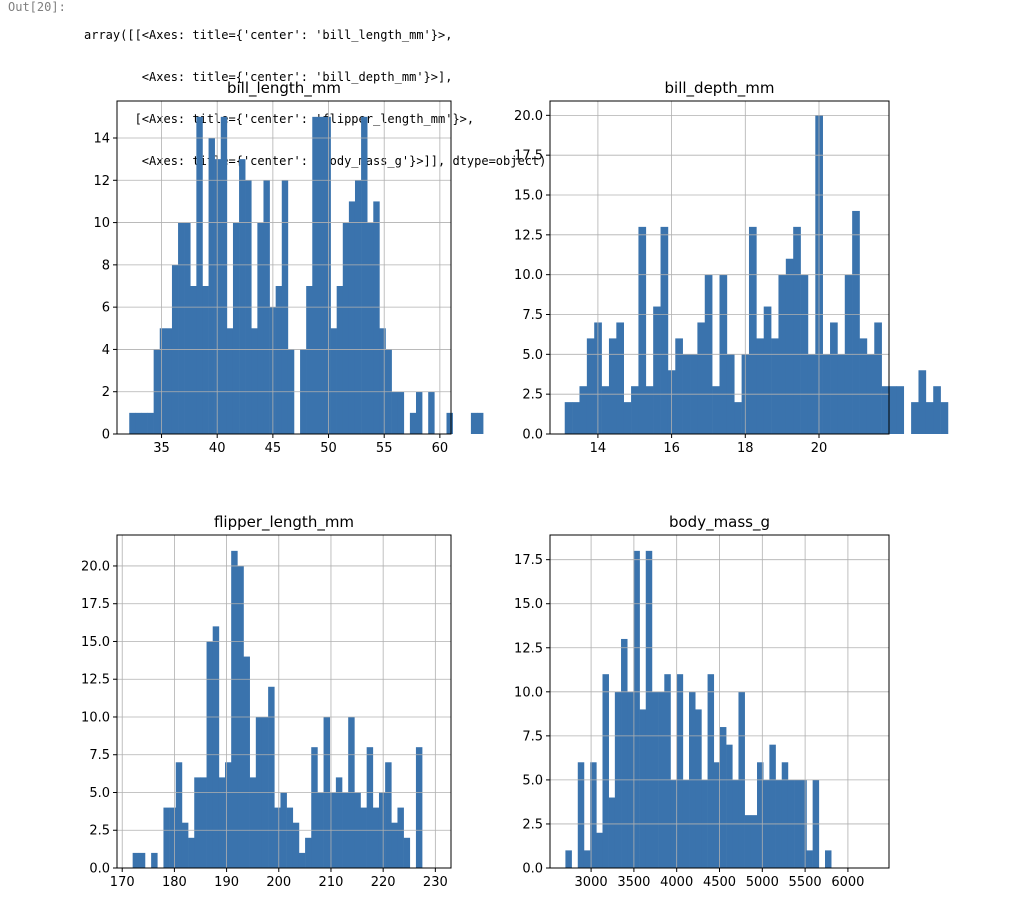  I want to click on y-tick-label: 2.5, so click(99, 831).